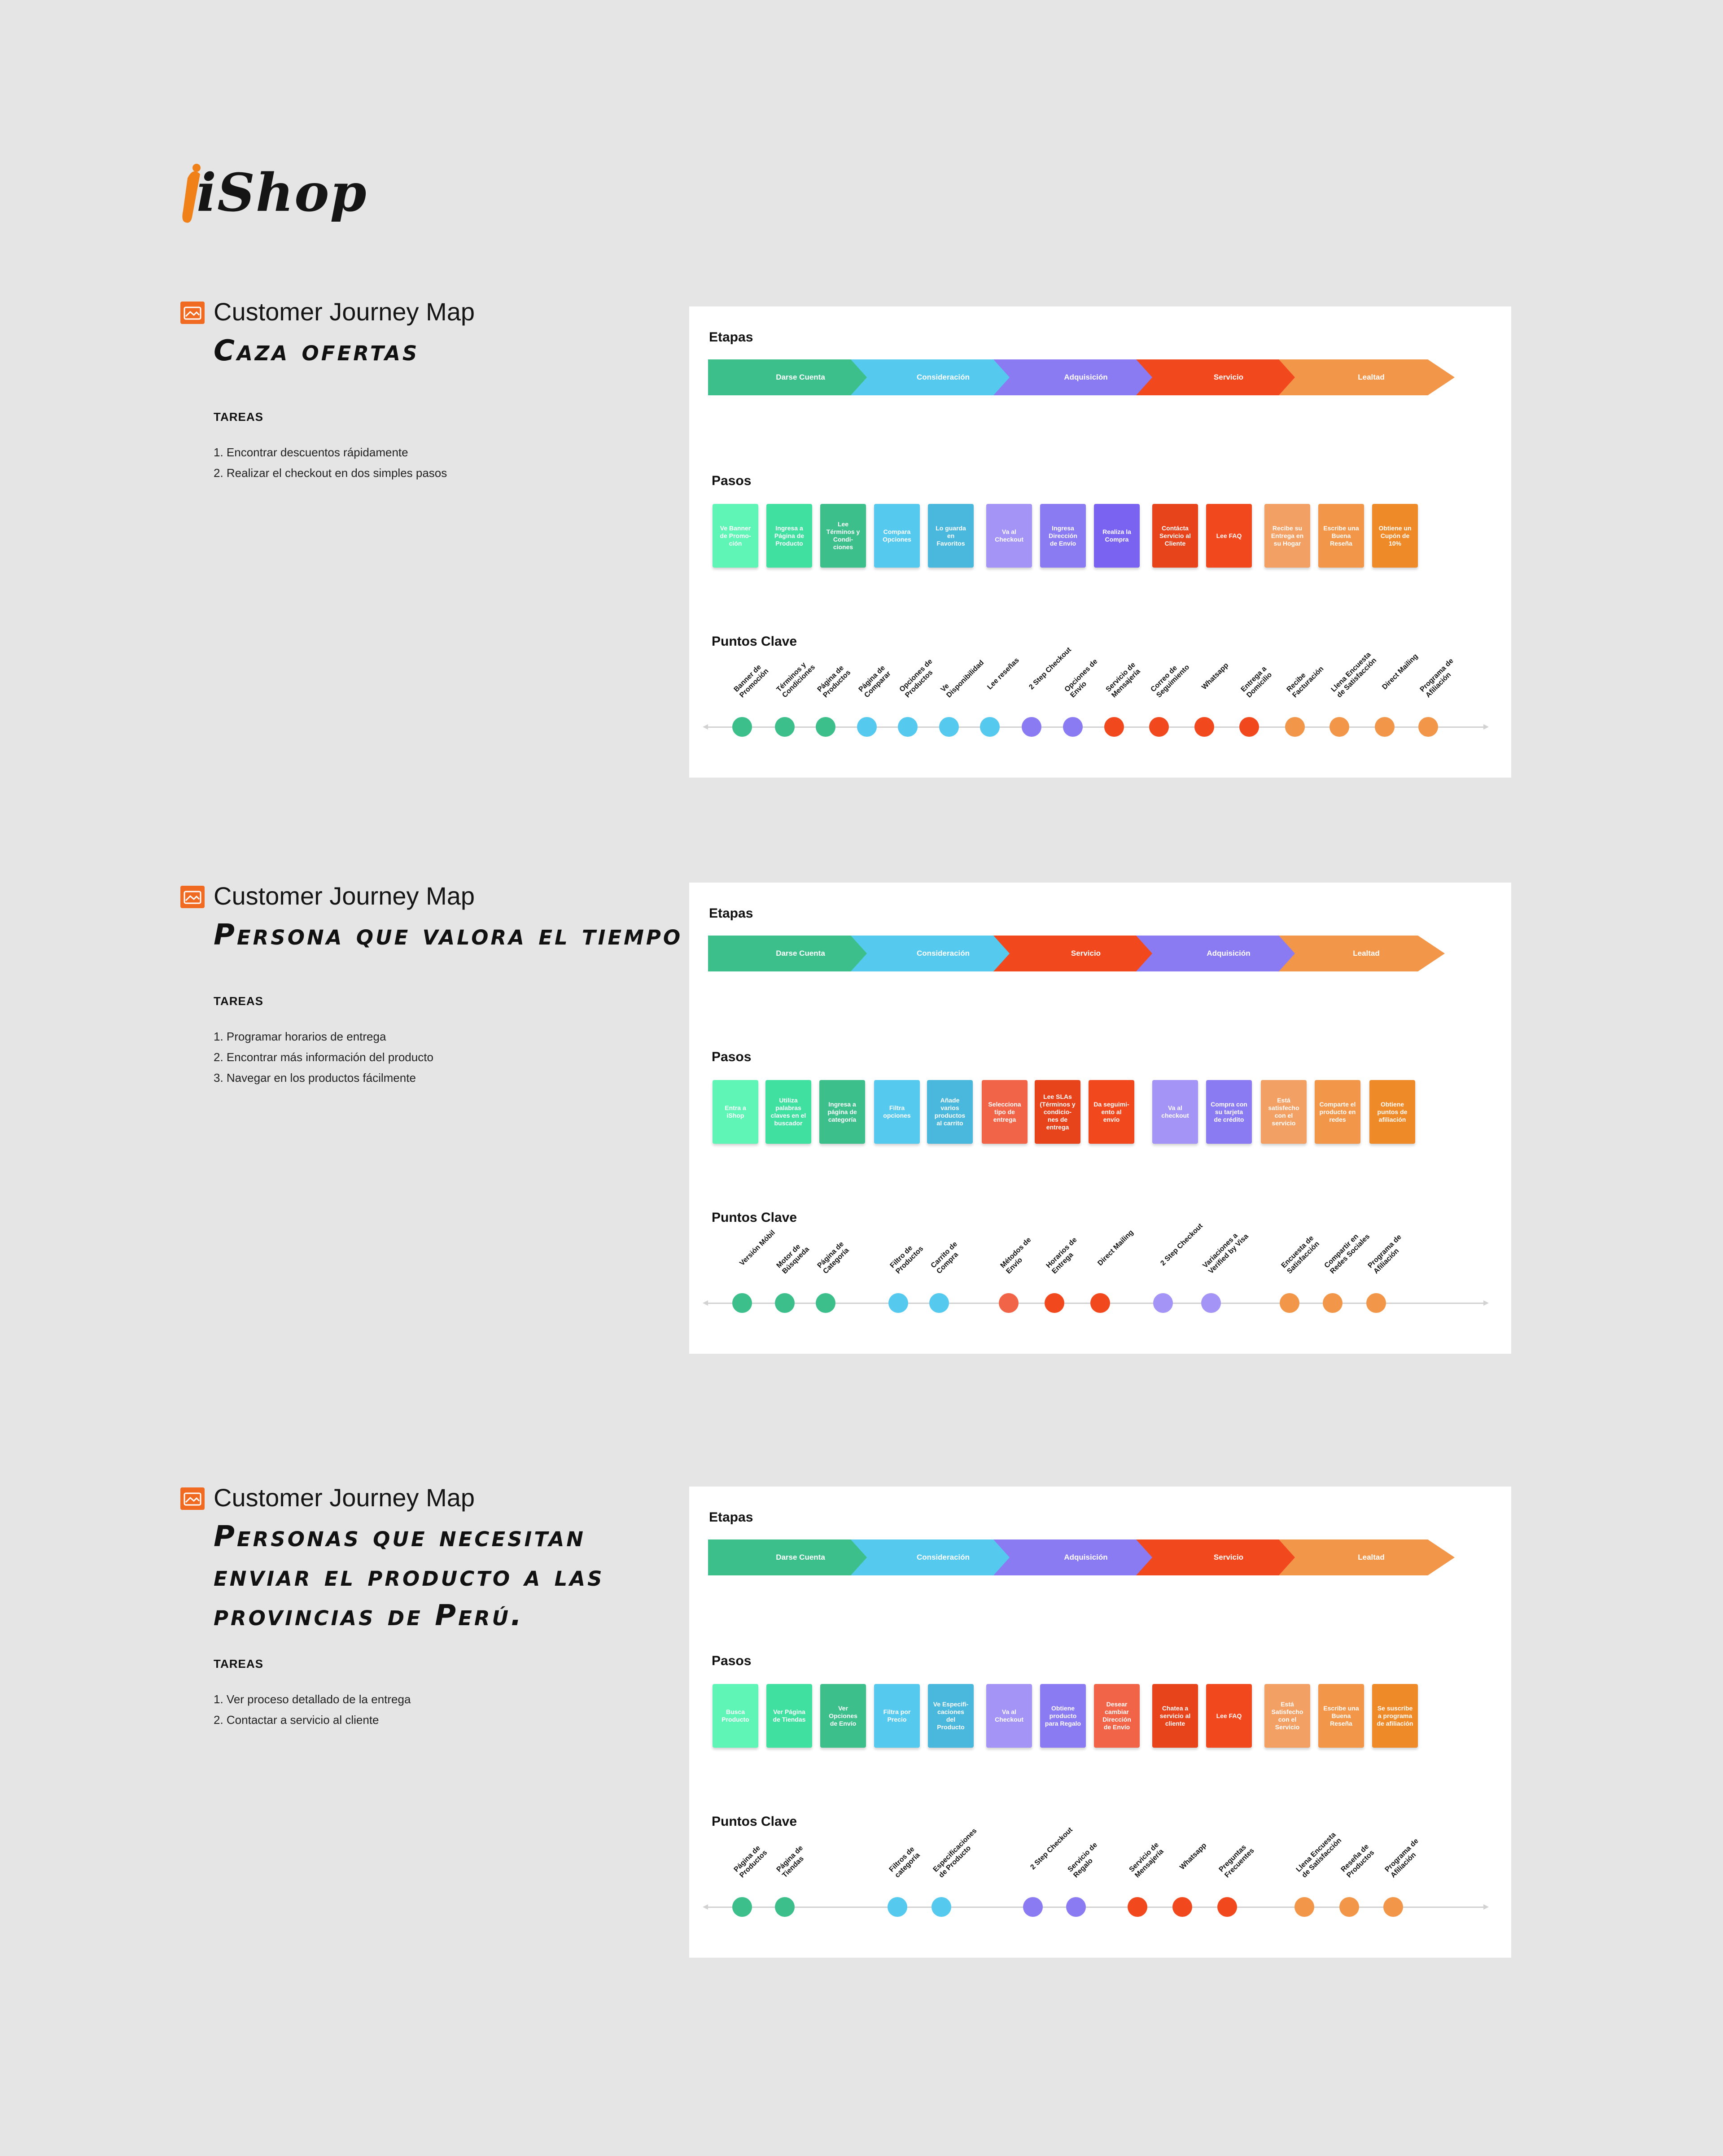  What do you see at coordinates (1215, 676) in the screenshot?
I see `keypoint-label: Whatsapp` at bounding box center [1215, 676].